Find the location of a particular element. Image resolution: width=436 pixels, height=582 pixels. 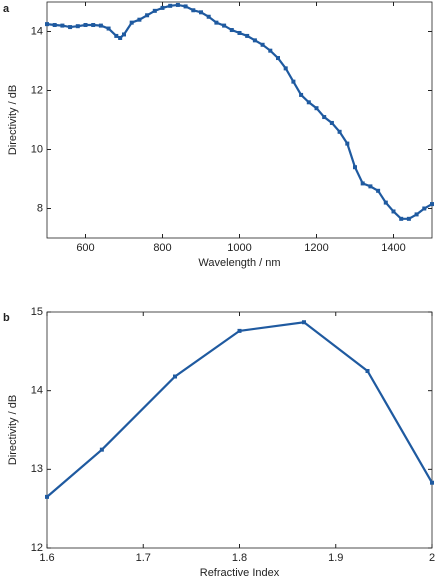

x-tick-label: 1000 is located at coordinates (239, 248).